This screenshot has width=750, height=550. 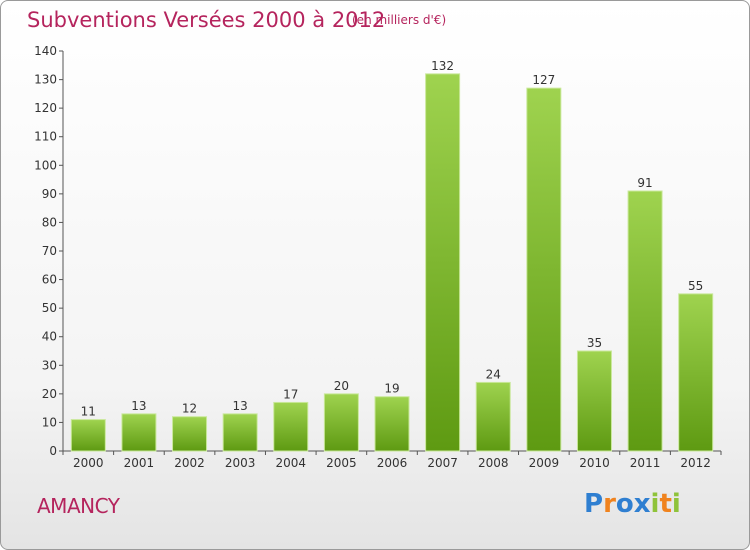 What do you see at coordinates (49, 422) in the screenshot?
I see `y-tick-label: 10` at bounding box center [49, 422].